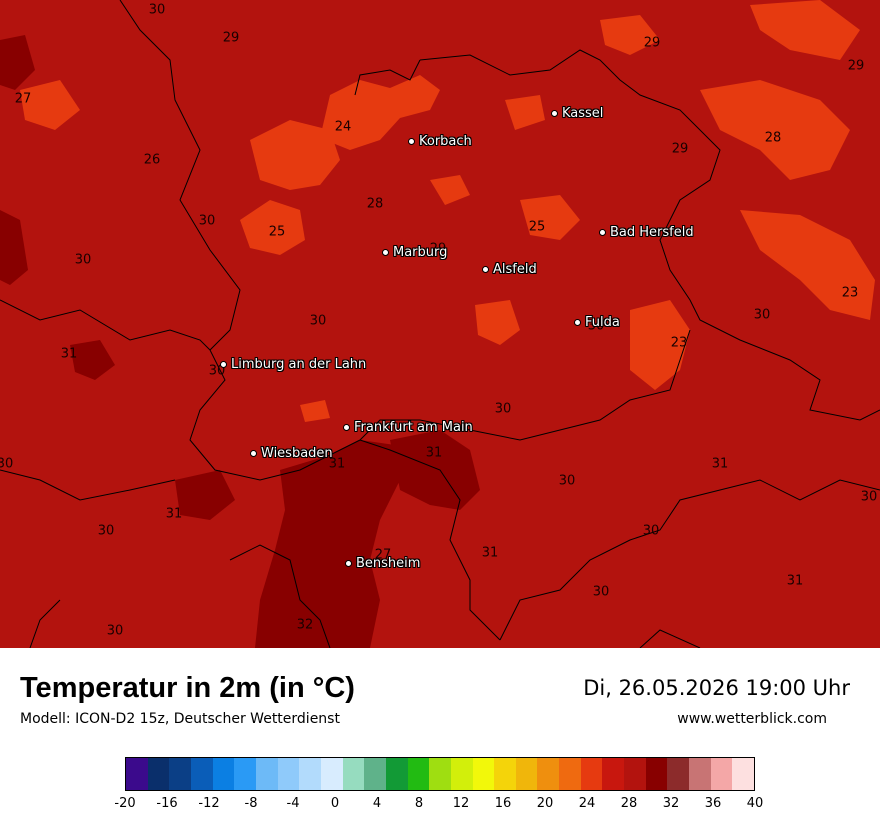 This screenshot has height=830, width=880. What do you see at coordinates (209, 803) in the screenshot?
I see `legend-tick-label: -12` at bounding box center [209, 803].